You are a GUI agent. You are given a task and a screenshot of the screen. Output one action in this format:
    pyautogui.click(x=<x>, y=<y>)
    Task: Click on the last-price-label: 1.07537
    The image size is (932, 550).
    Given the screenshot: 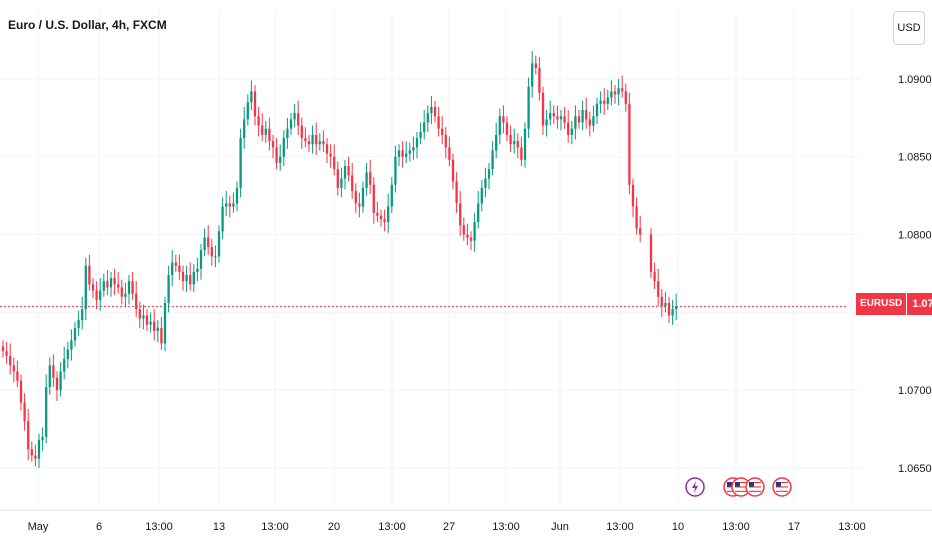 What is the action you would take?
    pyautogui.click(x=919, y=304)
    